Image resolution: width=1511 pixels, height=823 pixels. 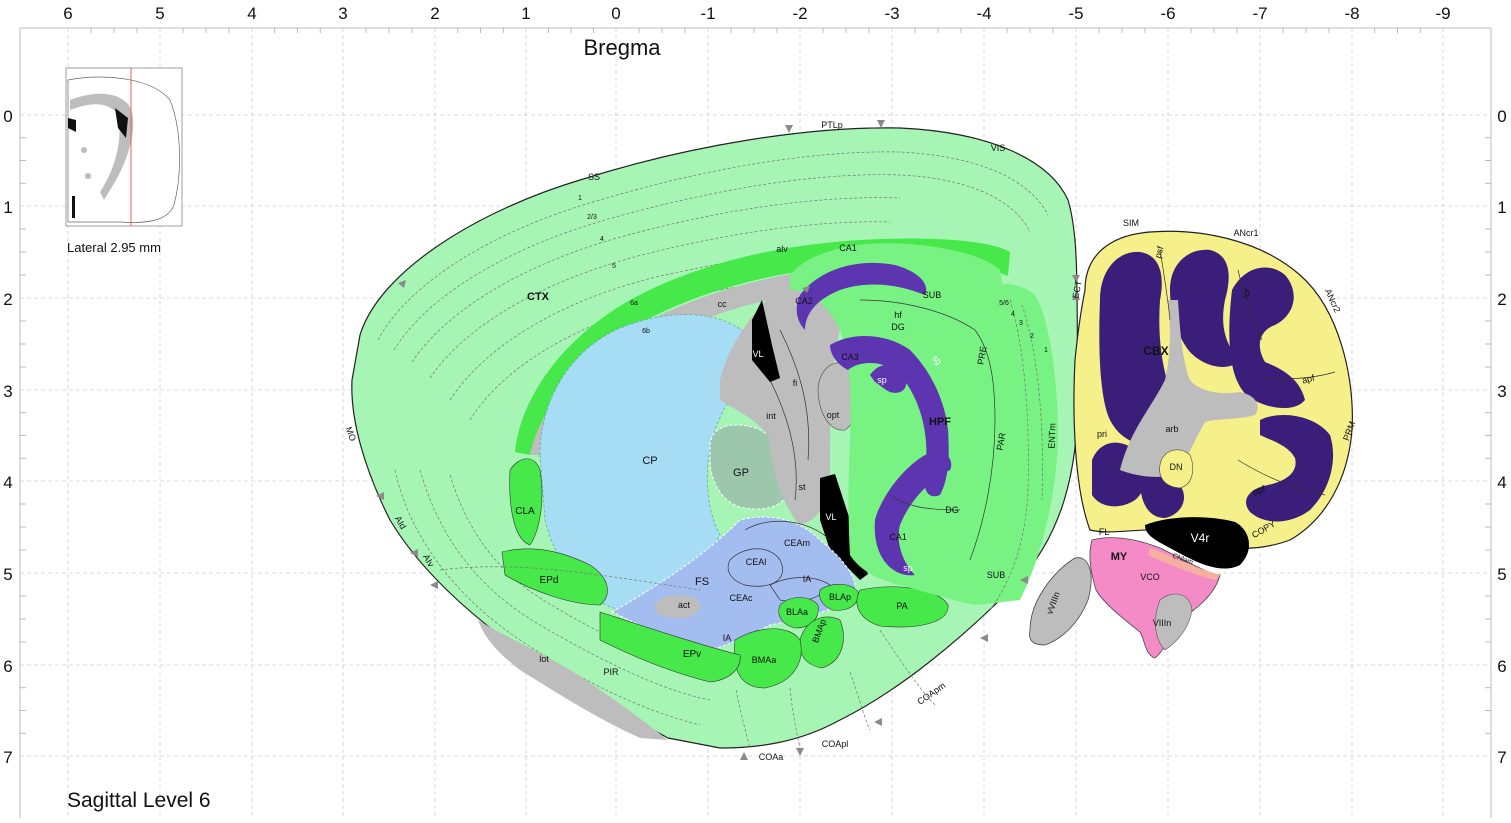 I want to click on label-sp-top: sp, so click(x=882, y=380).